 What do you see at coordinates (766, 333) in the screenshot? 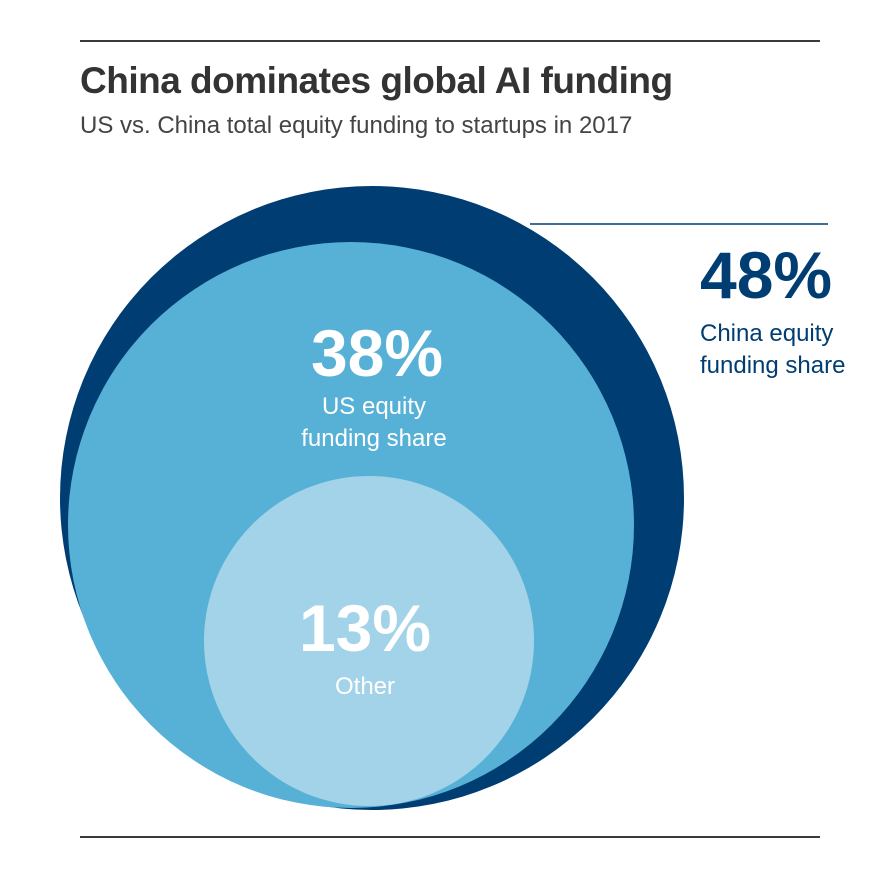
I see `china-label-line-1: China equity` at bounding box center [766, 333].